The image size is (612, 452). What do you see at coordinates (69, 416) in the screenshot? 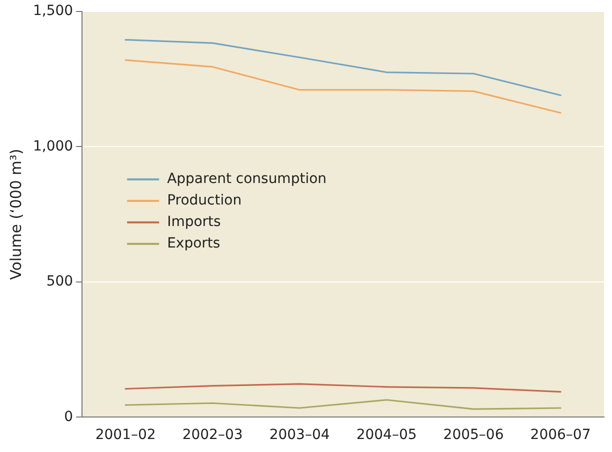
I see `y-tick-label: 0` at bounding box center [69, 416].